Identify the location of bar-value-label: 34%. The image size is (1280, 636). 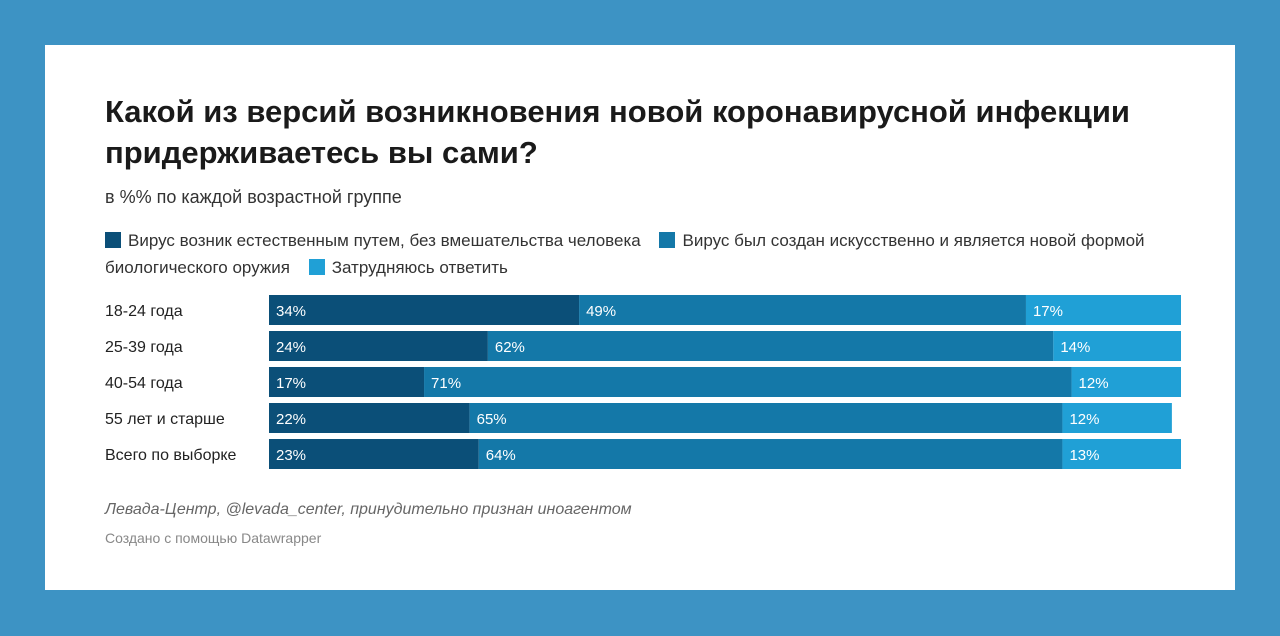
(291, 311).